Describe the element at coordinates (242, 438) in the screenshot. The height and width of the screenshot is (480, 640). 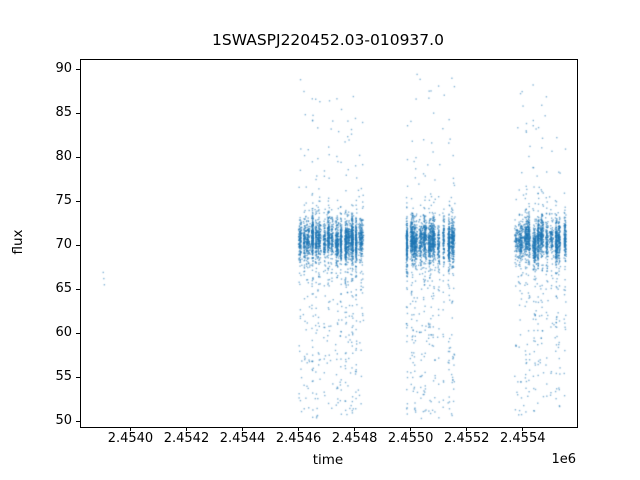
I see `x-tick-label: 2.4544` at that location.